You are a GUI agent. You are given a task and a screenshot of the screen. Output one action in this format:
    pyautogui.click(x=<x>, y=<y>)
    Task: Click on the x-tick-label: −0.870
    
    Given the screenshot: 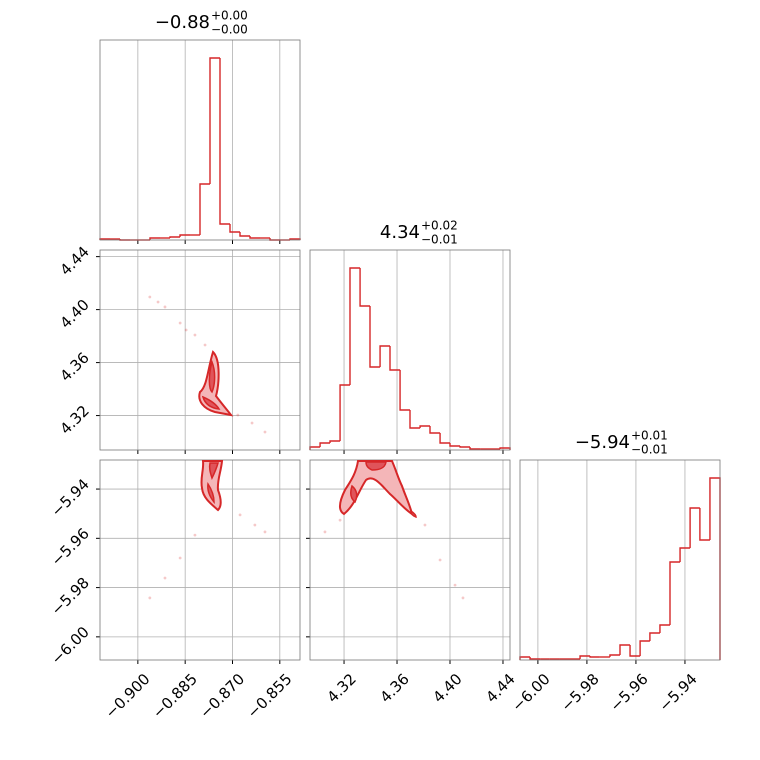 What is the action you would take?
    pyautogui.click(x=222, y=696)
    